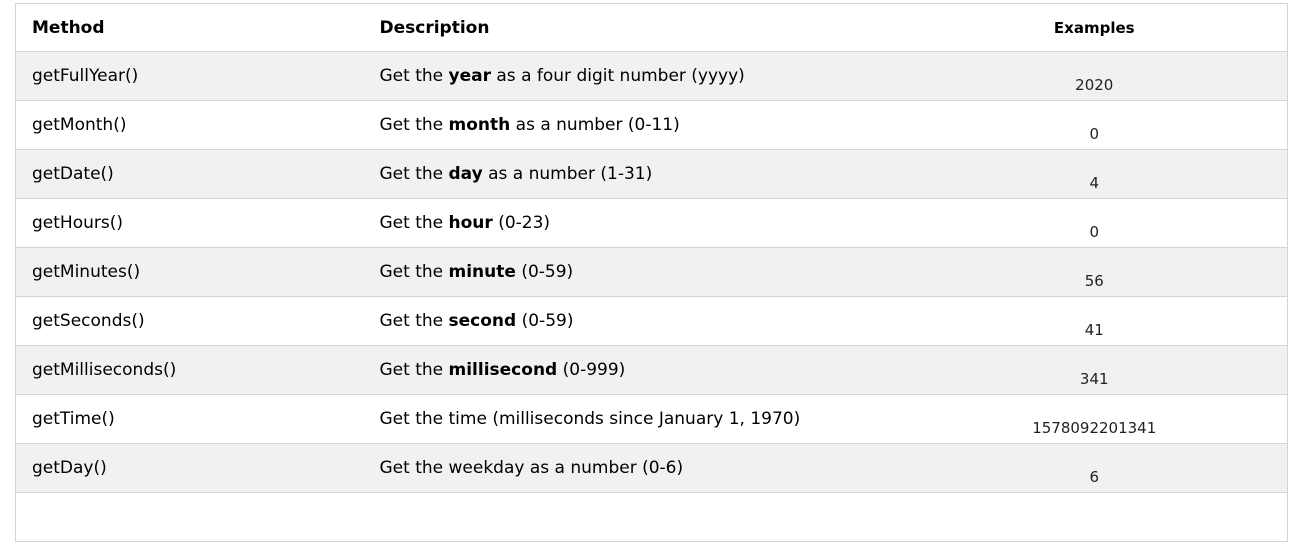 This screenshot has width=1294, height=542. What do you see at coordinates (1094, 174) in the screenshot?
I see `example-value: 4` at bounding box center [1094, 174].